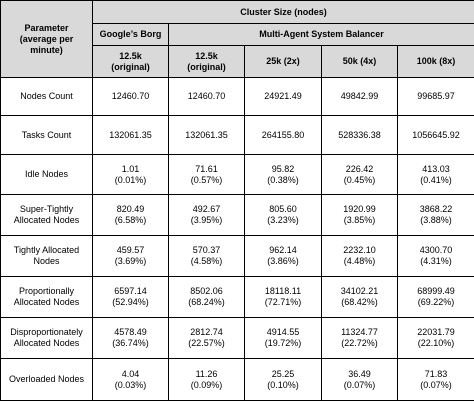 This screenshot has height=418, width=474. I want to click on cell-percentage: (4.48%), so click(359, 261).